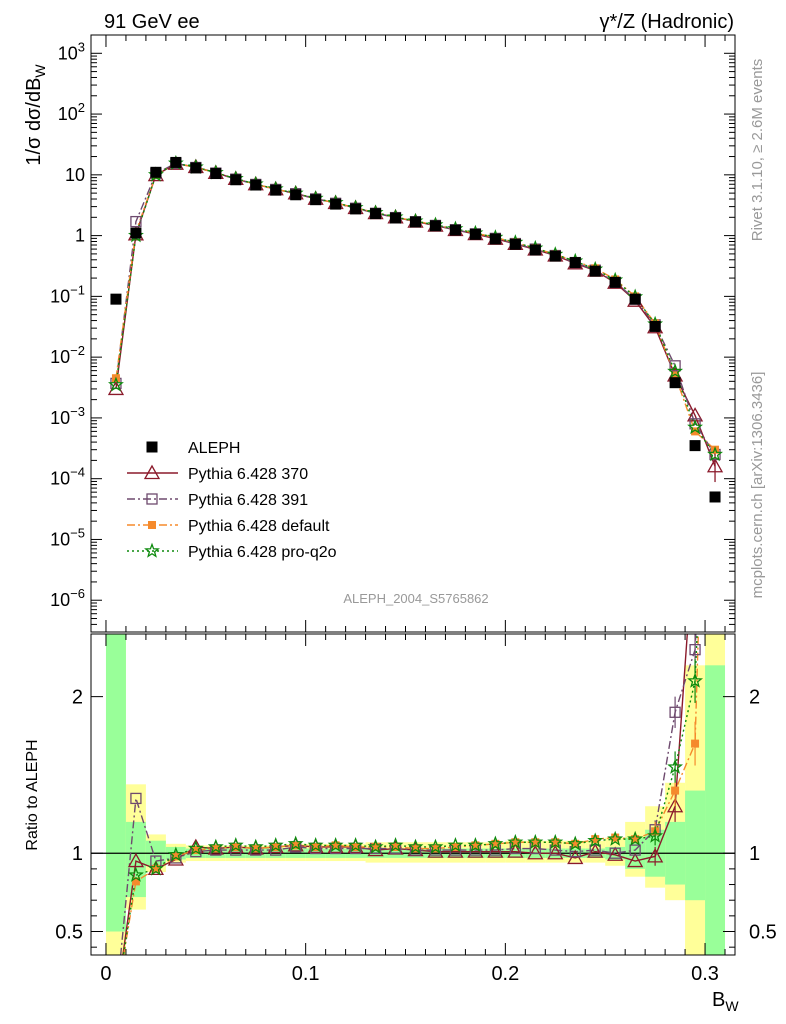 The width and height of the screenshot is (786, 1024). What do you see at coordinates (757, 485) in the screenshot?
I see `mcplots-label: mcplots.cern.ch [arXiv:1306.3436]` at bounding box center [757, 485].